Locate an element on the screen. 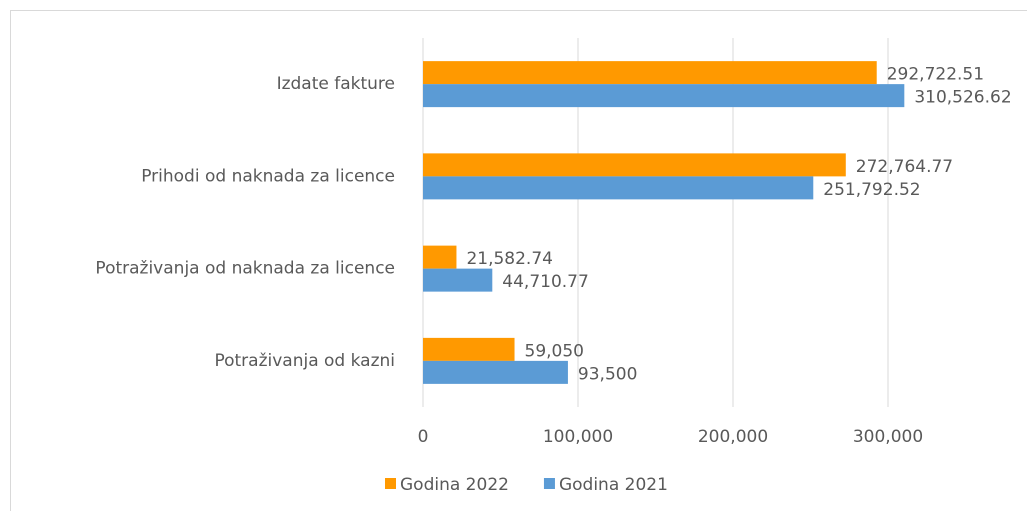  y-tick-label: Potraživanja od kazni is located at coordinates (304, 361).